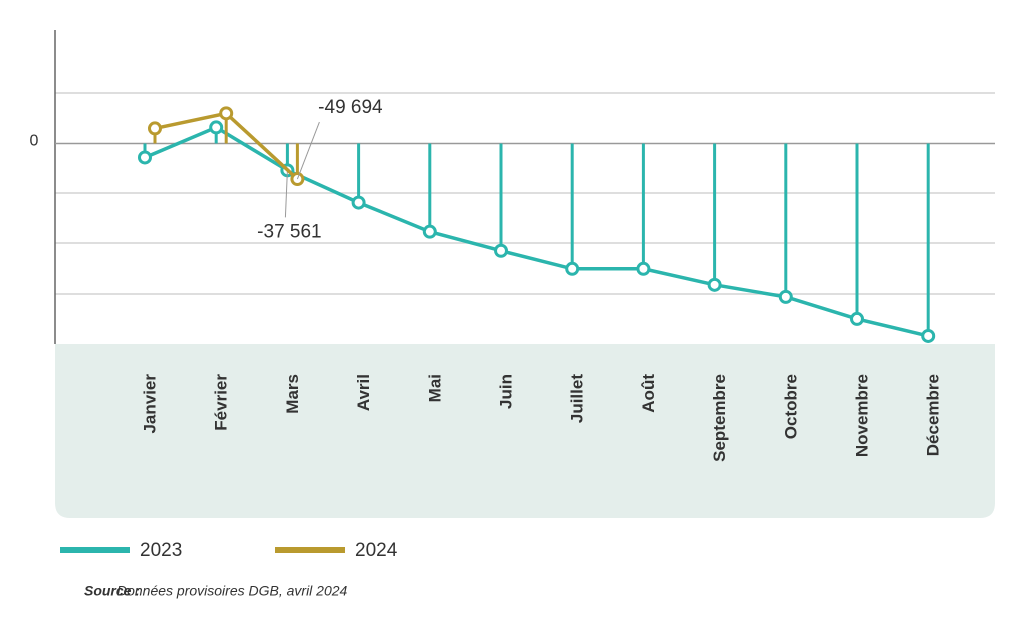 The width and height of the screenshot is (1024, 621). What do you see at coordinates (112, 591) in the screenshot?
I see `source-label: Source :` at bounding box center [112, 591].